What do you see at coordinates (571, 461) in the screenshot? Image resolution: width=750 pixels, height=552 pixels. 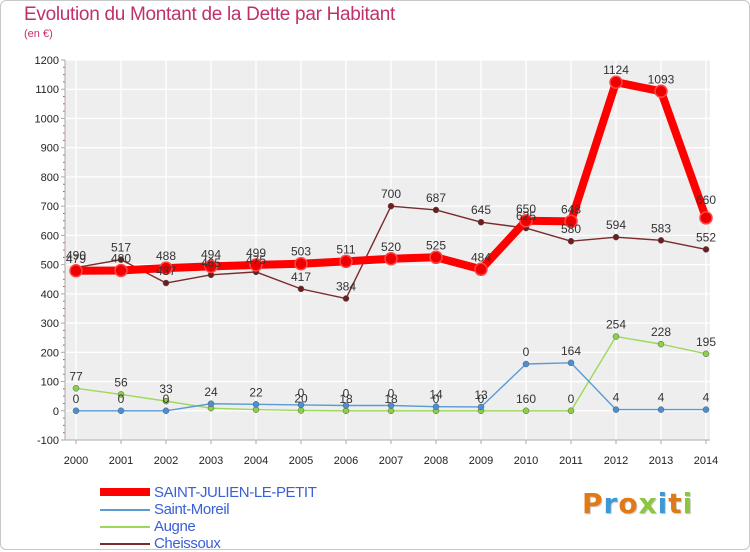 I see `x-tick-label: 2011` at bounding box center [571, 461].